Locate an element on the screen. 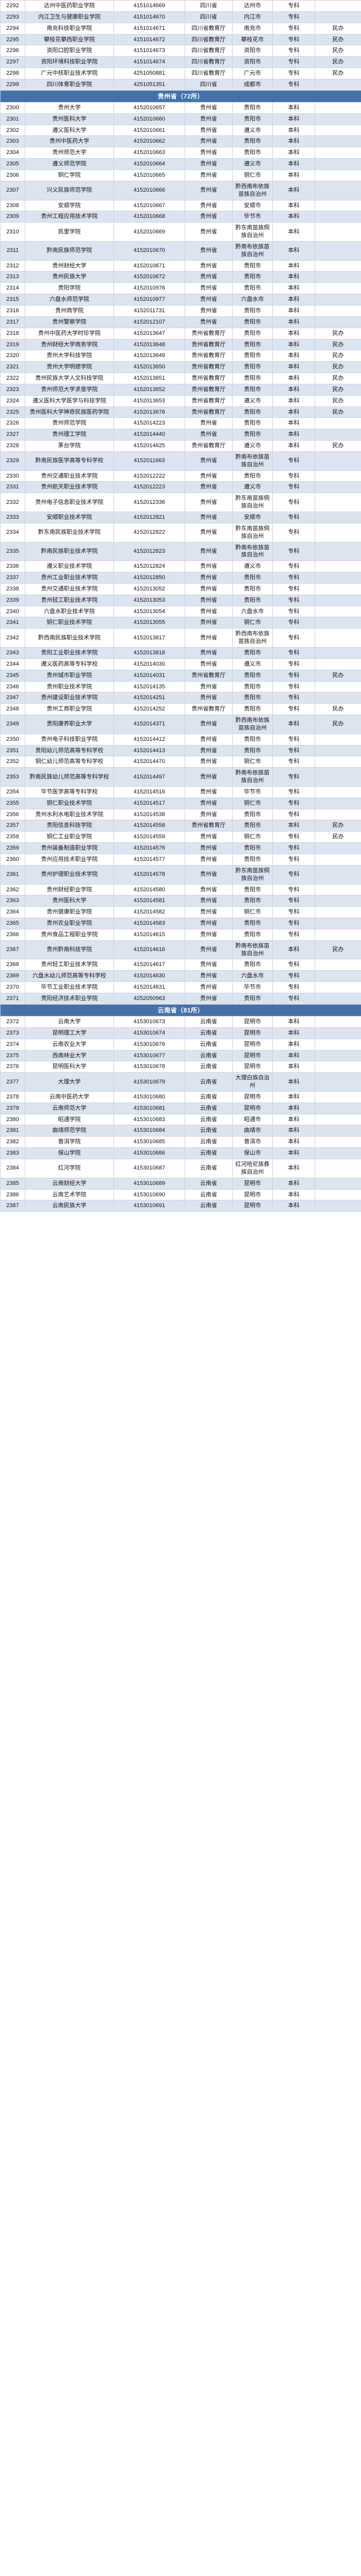  school-code-cell: 4151014669 is located at coordinates (149, 6).